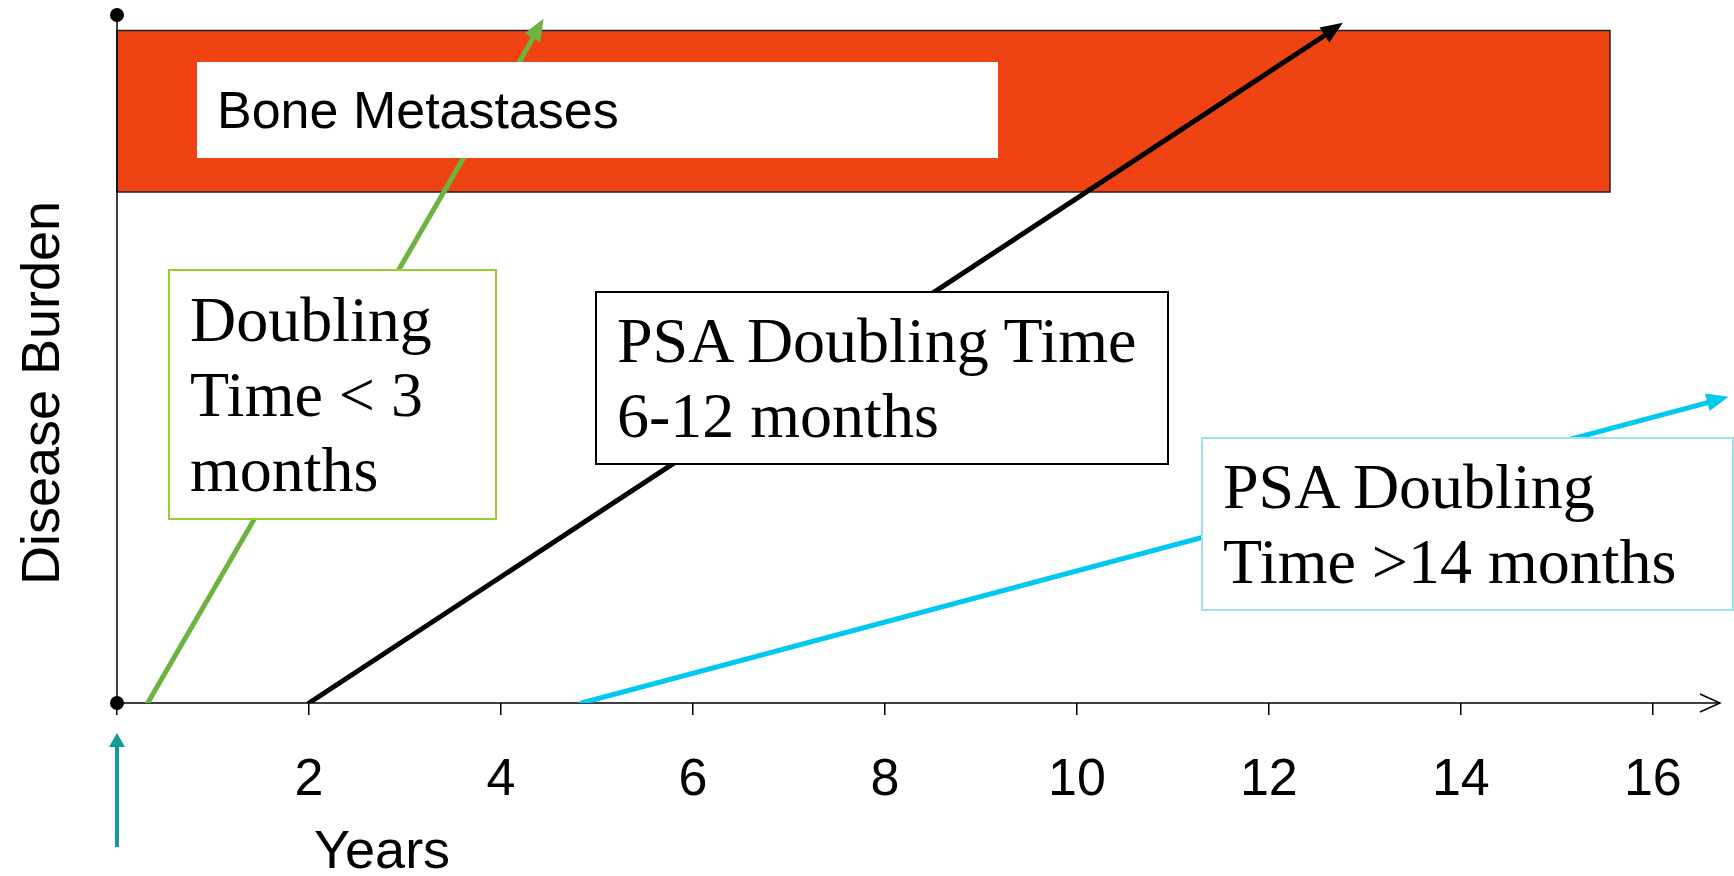 This screenshot has width=1734, height=876. What do you see at coordinates (1268, 776) in the screenshot?
I see `x-tick-label: 12` at bounding box center [1268, 776].